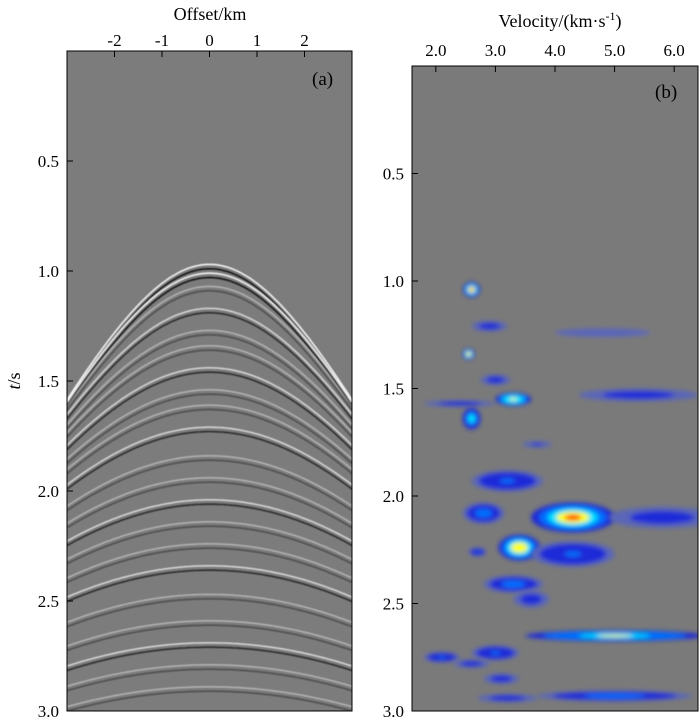  What do you see at coordinates (48, 491) in the screenshot?
I see `a-y-tick-label: 2.0` at bounding box center [48, 491].